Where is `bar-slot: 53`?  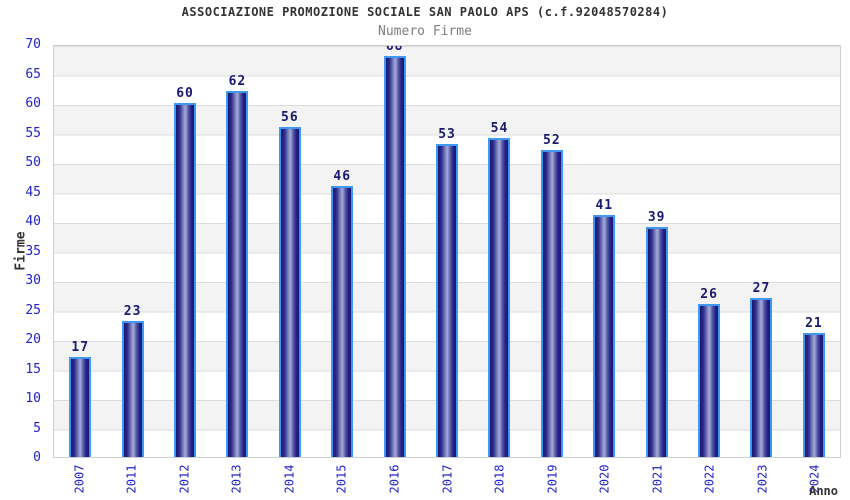
bar-slot: 53 is located at coordinates (447, 251).